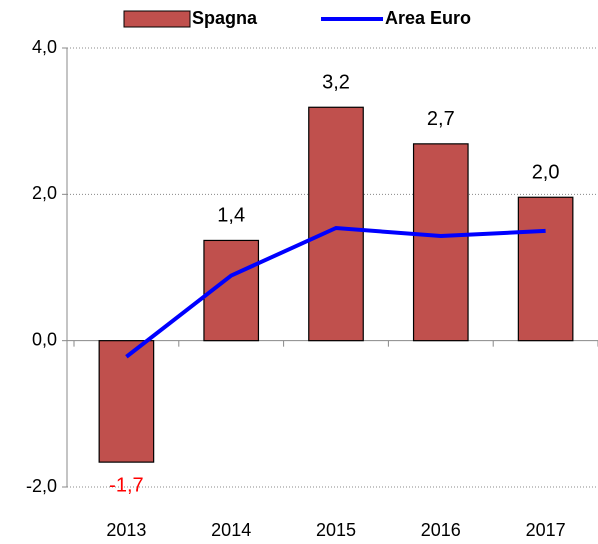  I want to click on y-tick-label: 0,0, so click(44, 339).